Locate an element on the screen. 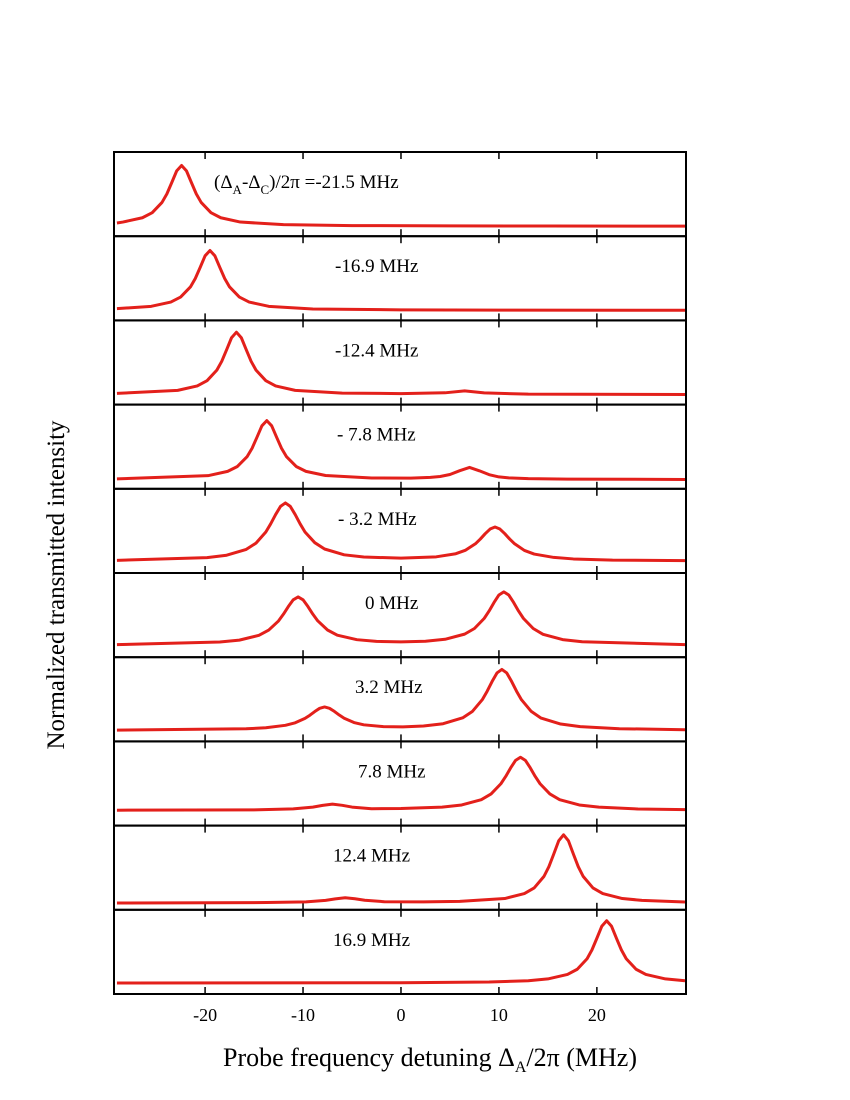  panel-label: -16.9 MHz is located at coordinates (376, 266).